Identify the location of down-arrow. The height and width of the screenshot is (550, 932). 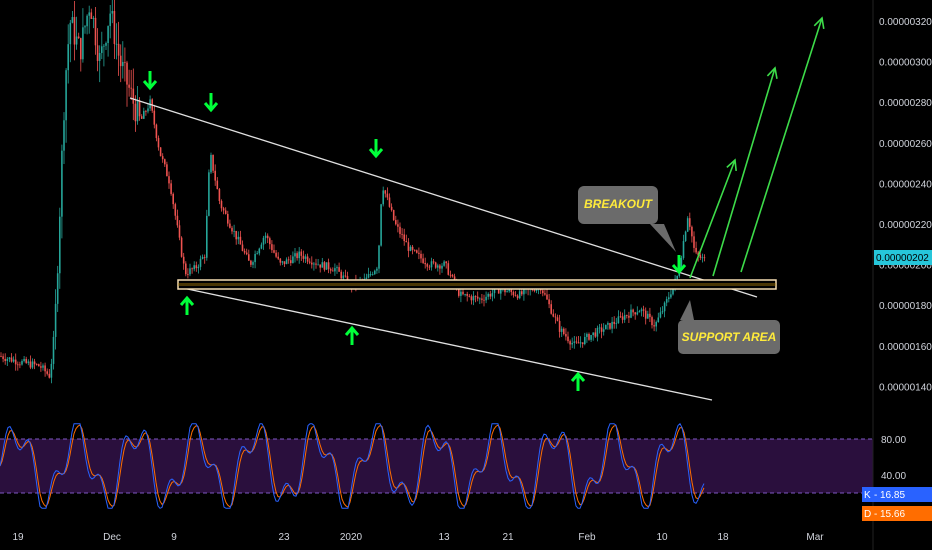
(150, 81).